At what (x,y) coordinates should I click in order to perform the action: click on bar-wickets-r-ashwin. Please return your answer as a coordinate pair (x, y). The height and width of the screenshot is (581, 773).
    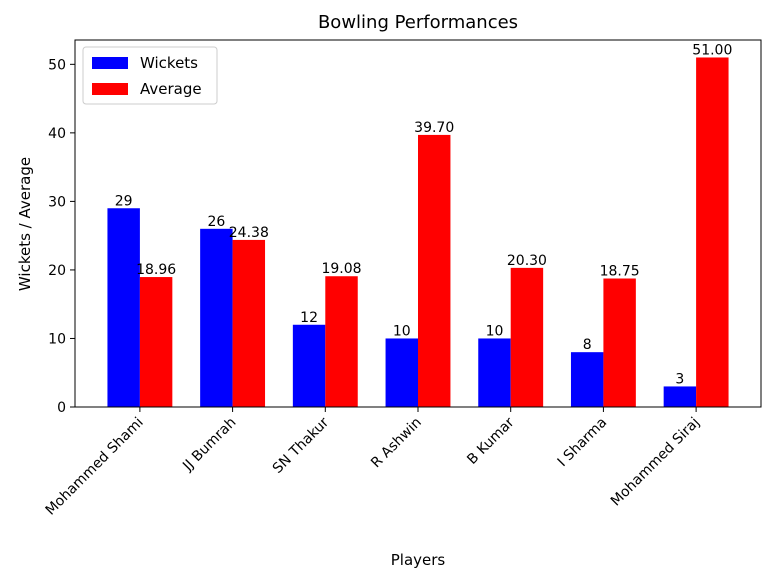
    Looking at the image, I should click on (401, 372).